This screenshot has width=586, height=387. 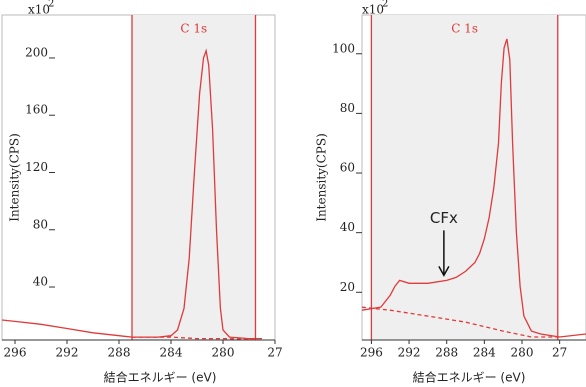 What do you see at coordinates (444, 218) in the screenshot?
I see `annotation: CFx` at bounding box center [444, 218].